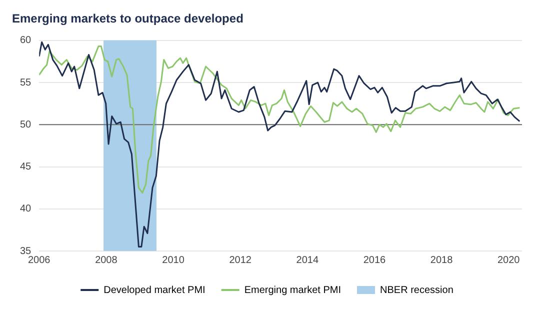 The image size is (550, 313). I want to click on x-tick-label: 2018, so click(442, 260).